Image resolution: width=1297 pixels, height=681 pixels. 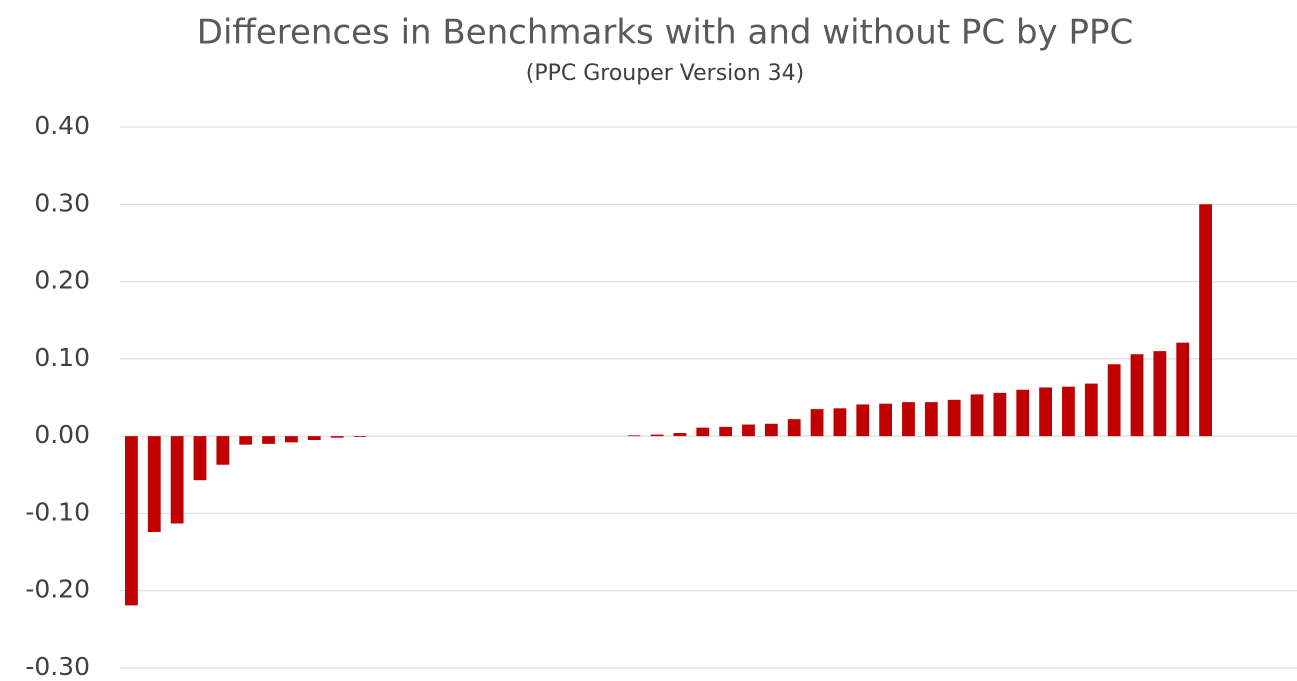 I want to click on y-tick-label: -0.30, so click(x=57, y=666).